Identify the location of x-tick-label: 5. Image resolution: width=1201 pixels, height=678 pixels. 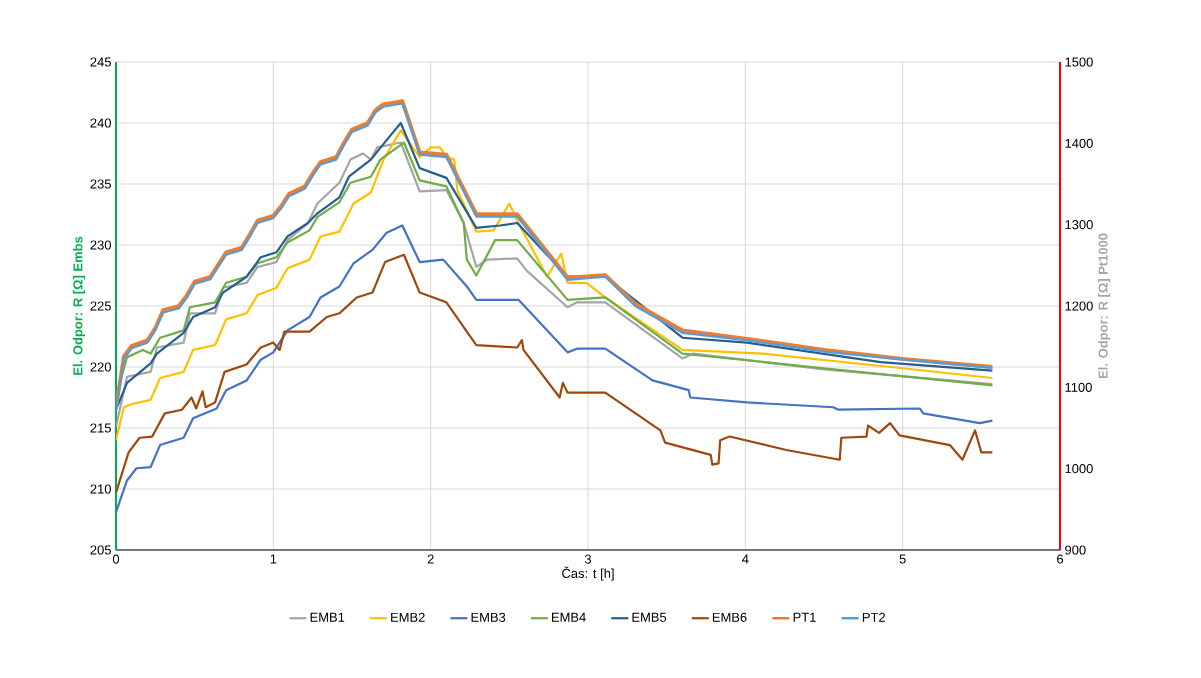
(902, 559).